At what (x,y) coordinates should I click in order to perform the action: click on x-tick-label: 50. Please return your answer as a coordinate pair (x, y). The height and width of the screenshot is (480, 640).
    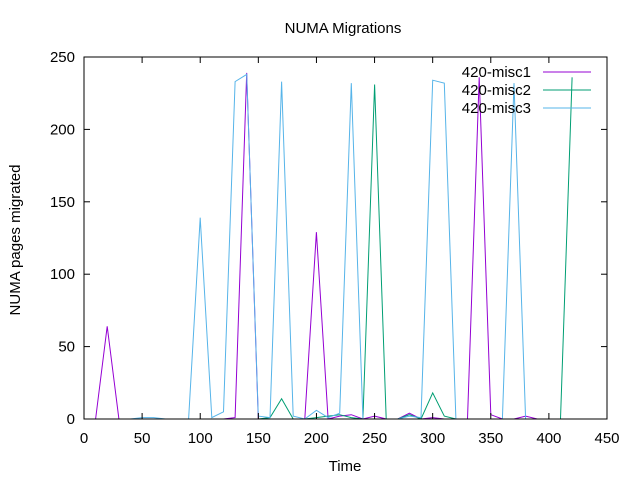
    Looking at the image, I should click on (142, 438).